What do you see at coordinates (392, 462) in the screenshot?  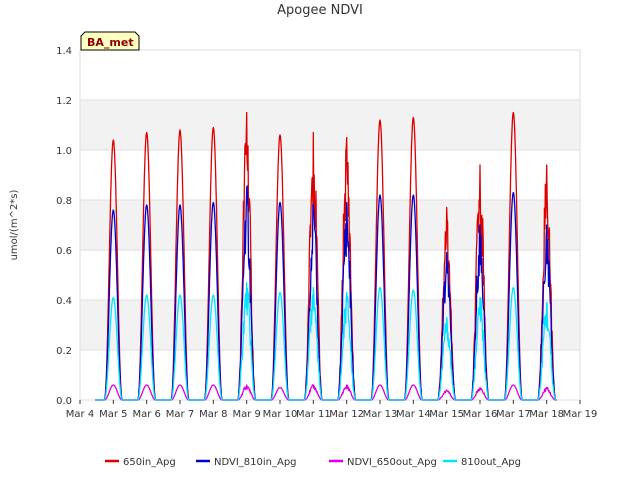 I see `legend-label: NDVI_650out_Apg` at bounding box center [392, 462].